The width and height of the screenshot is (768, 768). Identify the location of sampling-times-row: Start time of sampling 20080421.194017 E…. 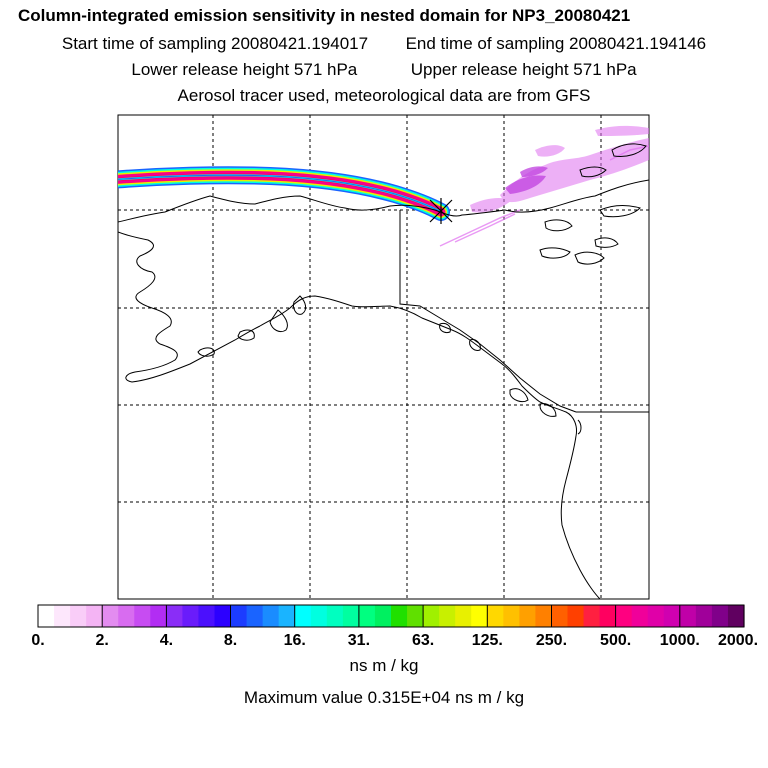
(384, 44).